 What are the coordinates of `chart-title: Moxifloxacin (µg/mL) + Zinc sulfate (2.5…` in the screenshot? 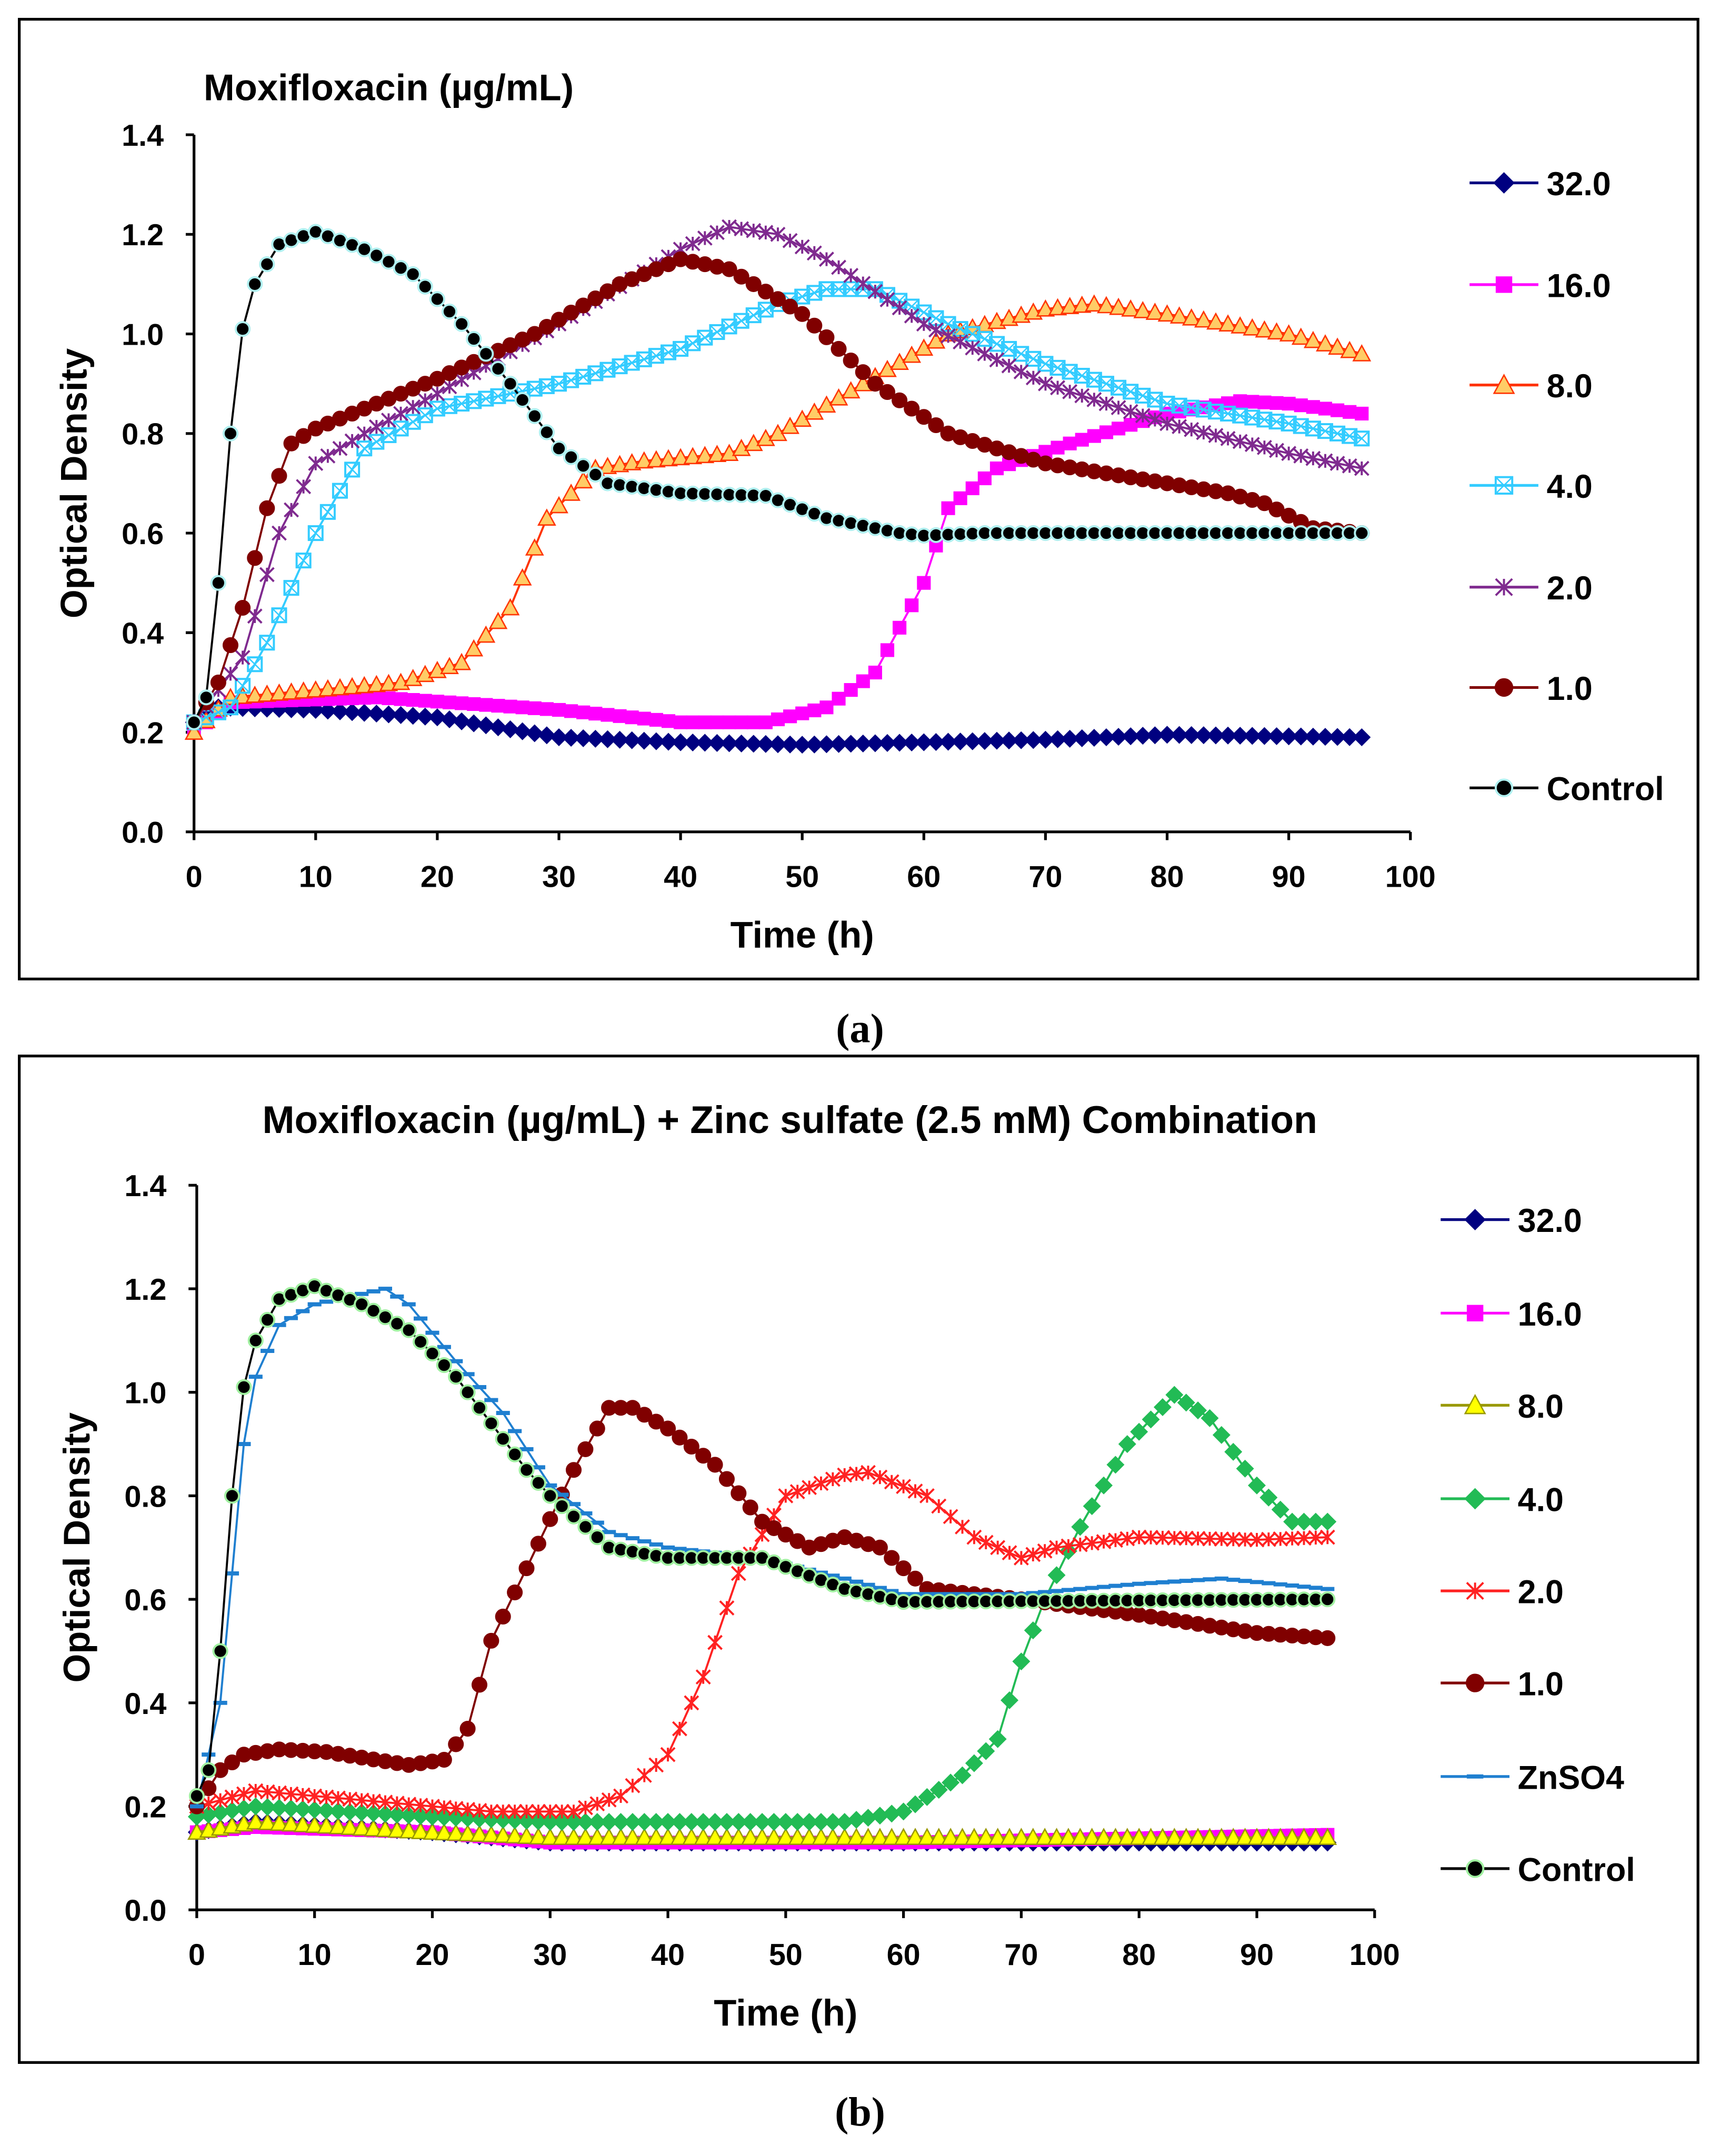 It's located at (790, 1120).